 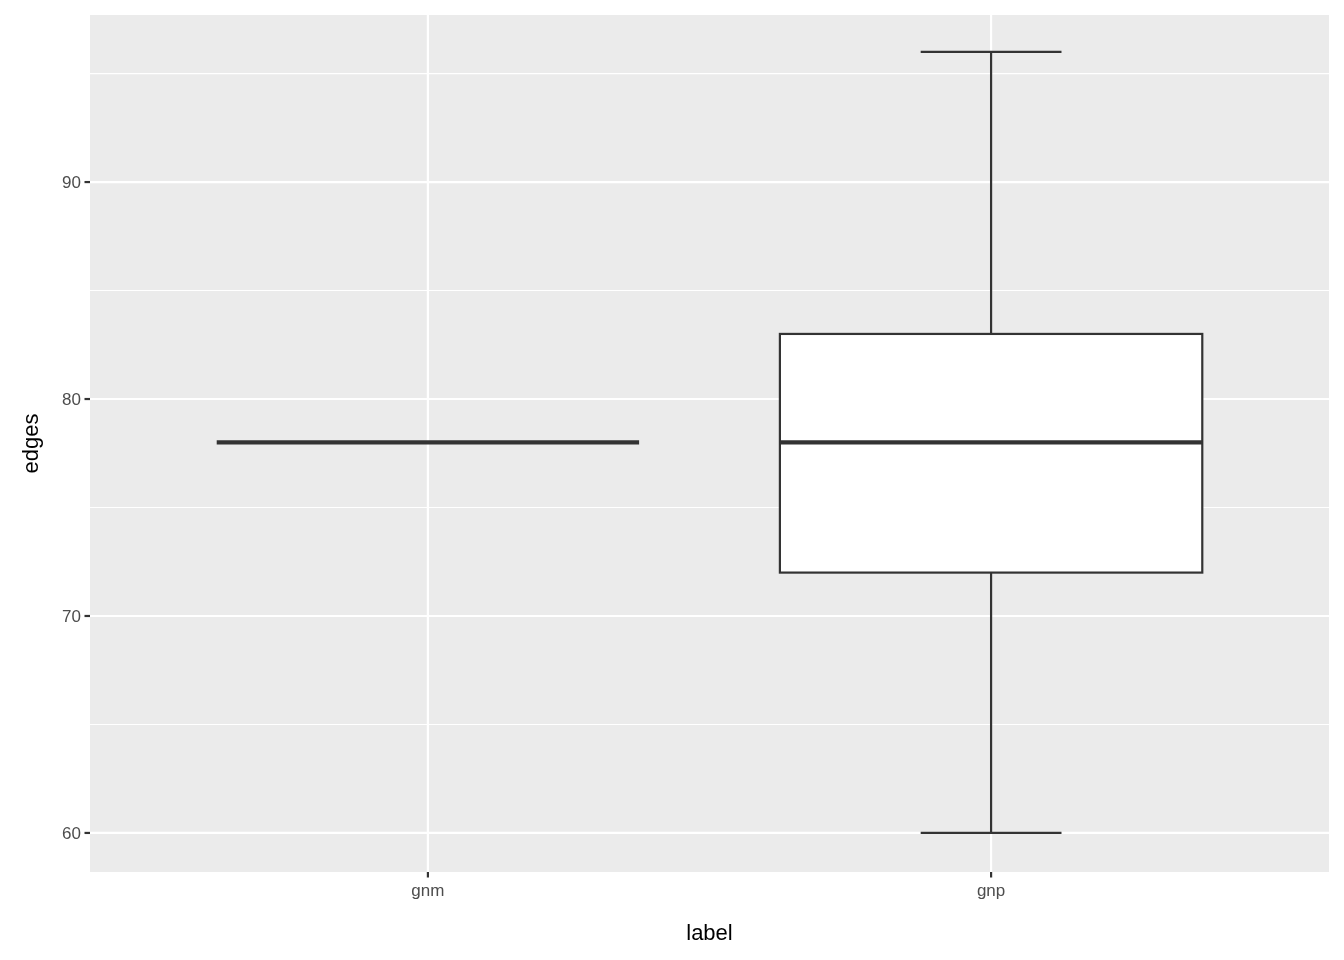 What do you see at coordinates (71, 399) in the screenshot?
I see `y-tick-label: 80` at bounding box center [71, 399].